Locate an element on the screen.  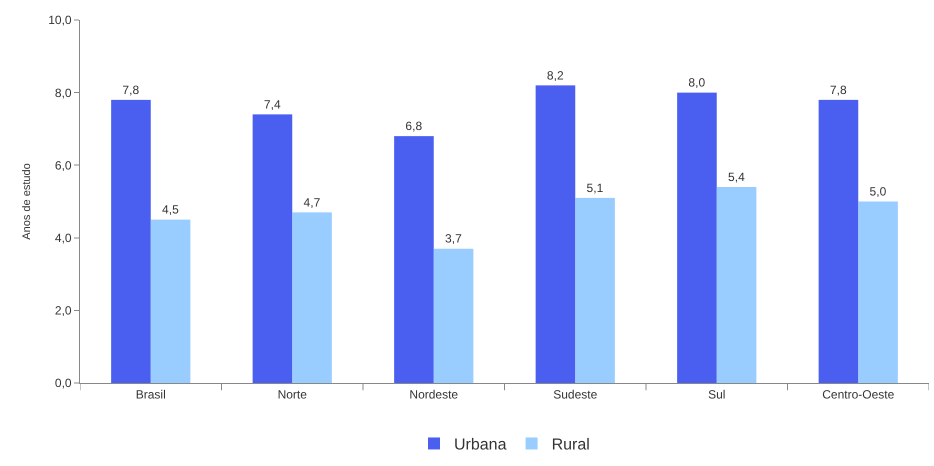
y-tick-label: 6,0 is located at coordinates (63, 165).